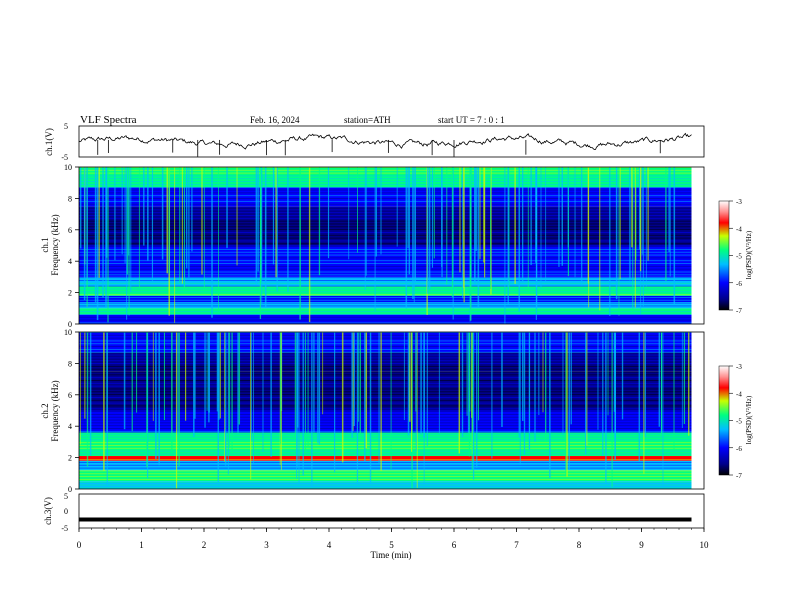 The width and height of the screenshot is (792, 612). What do you see at coordinates (70, 395) in the screenshot?
I see `ytick-label: 6` at bounding box center [70, 395].